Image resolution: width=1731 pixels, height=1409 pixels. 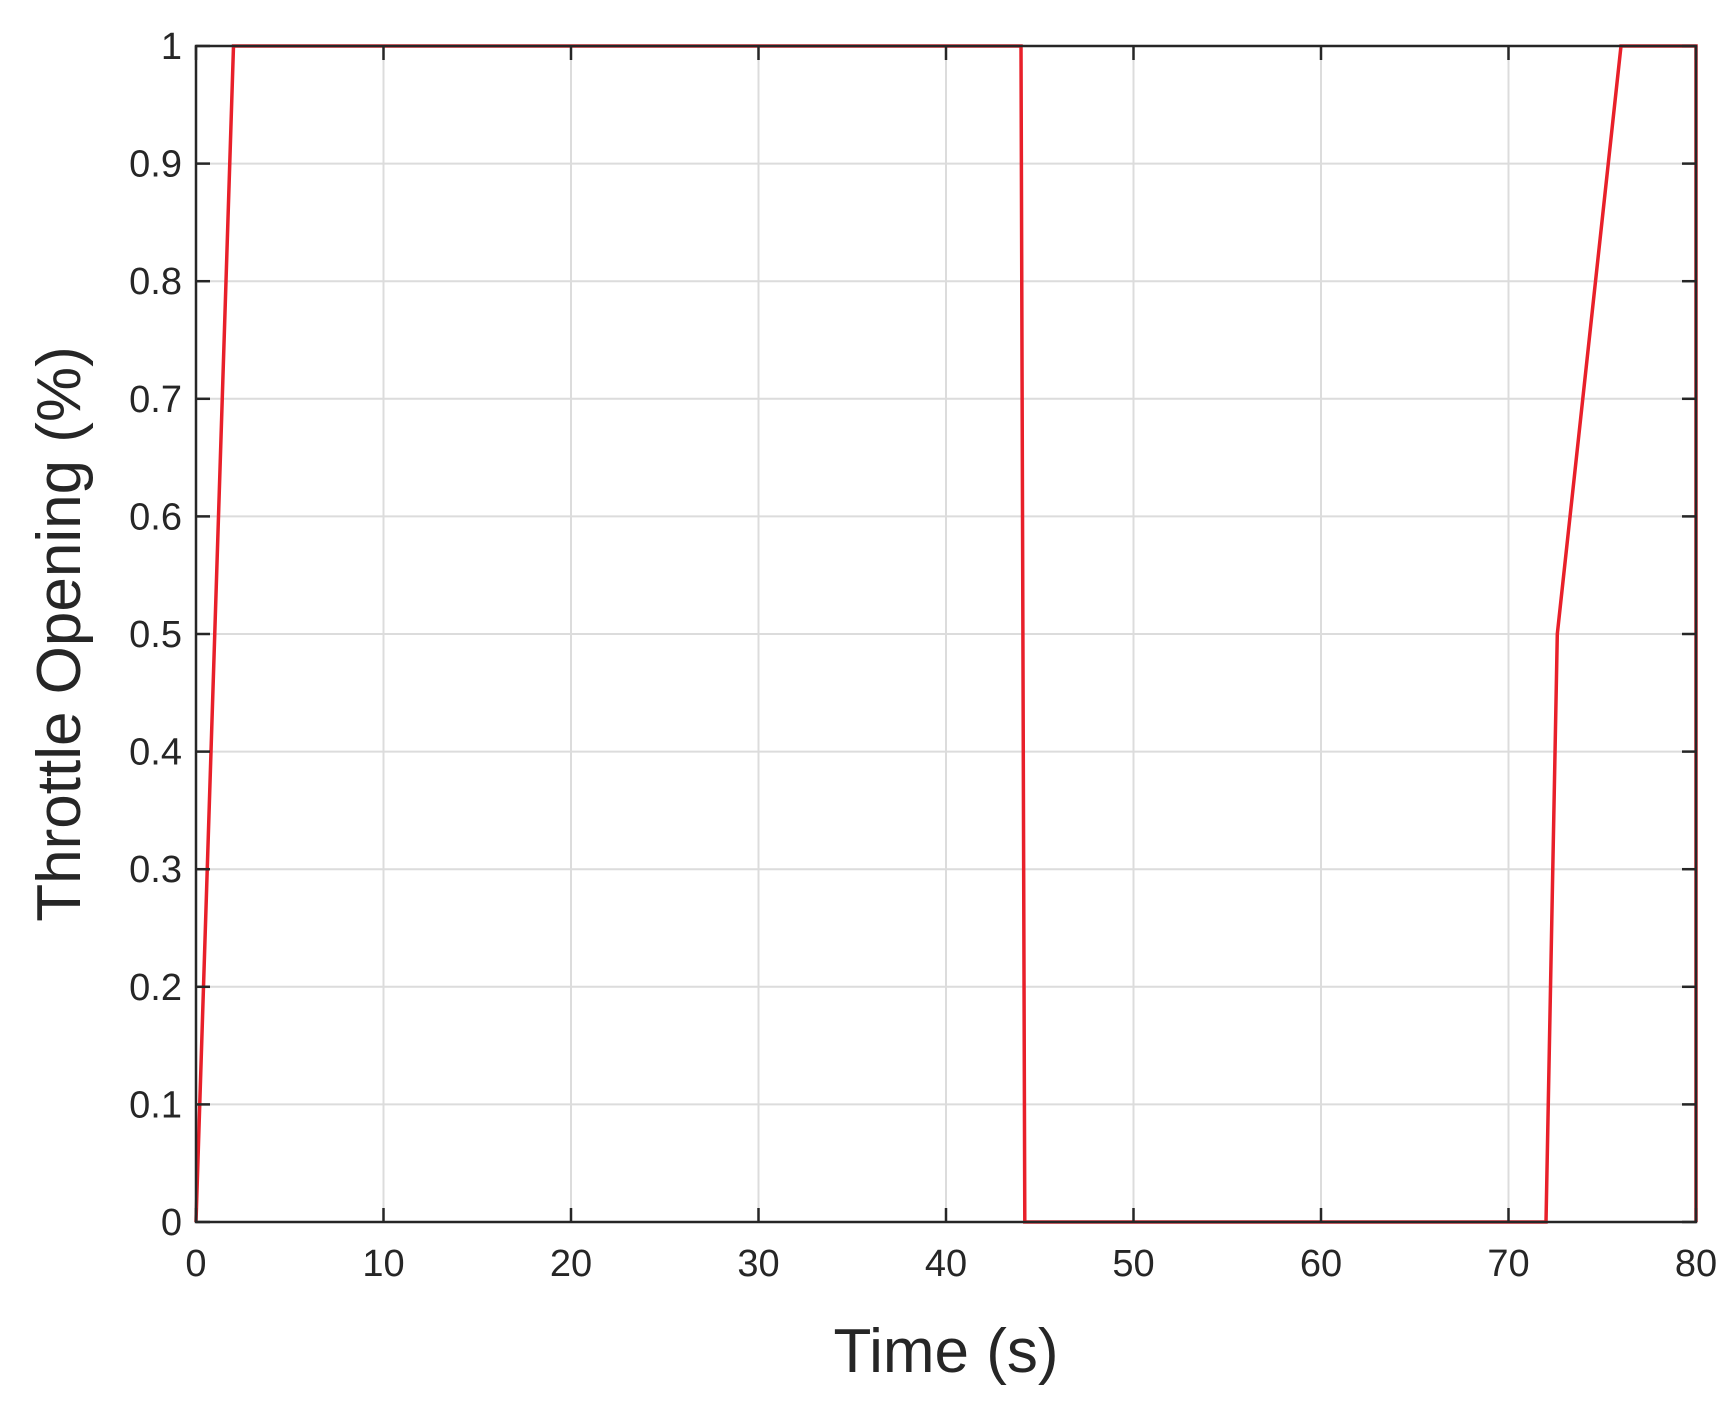 What do you see at coordinates (1321, 1264) in the screenshot?
I see `x-tick-label: 60` at bounding box center [1321, 1264].